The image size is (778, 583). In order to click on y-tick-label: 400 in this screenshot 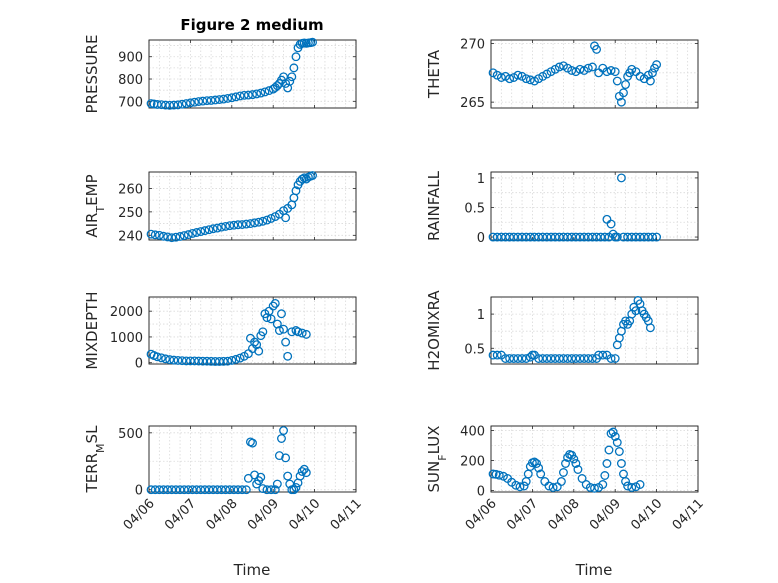, I will do `click(472, 432)`.